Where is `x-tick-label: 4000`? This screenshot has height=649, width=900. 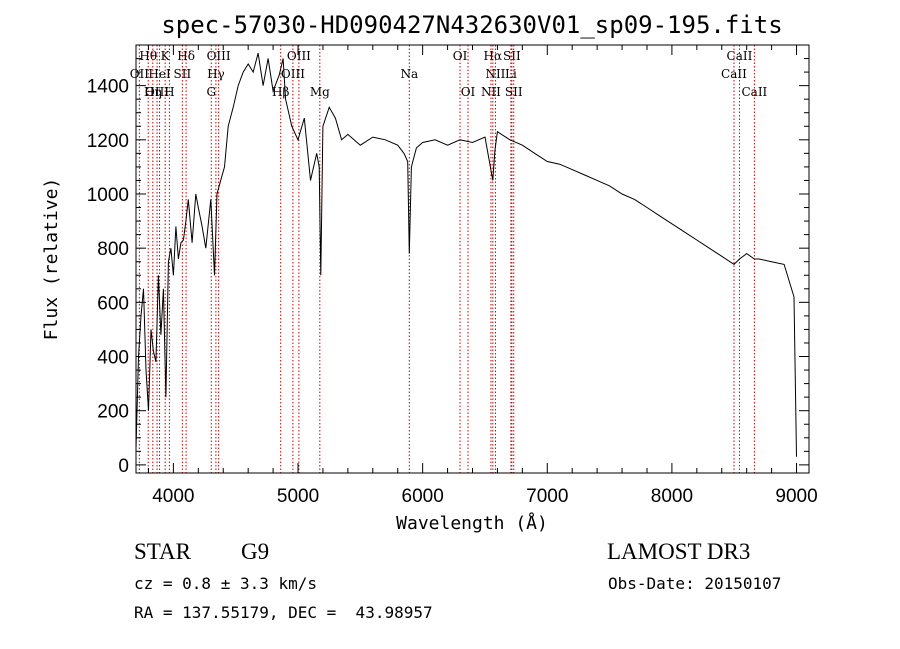 x-tick-label: 4000 is located at coordinates (173, 496).